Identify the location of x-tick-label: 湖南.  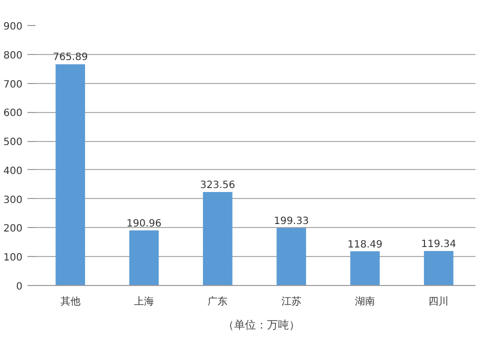
(365, 302).